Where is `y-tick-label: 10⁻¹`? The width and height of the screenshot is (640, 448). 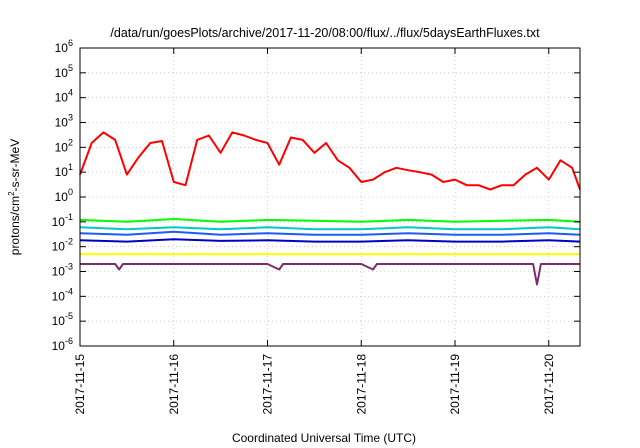 y-tick-label: 10⁻¹ is located at coordinates (62, 220).